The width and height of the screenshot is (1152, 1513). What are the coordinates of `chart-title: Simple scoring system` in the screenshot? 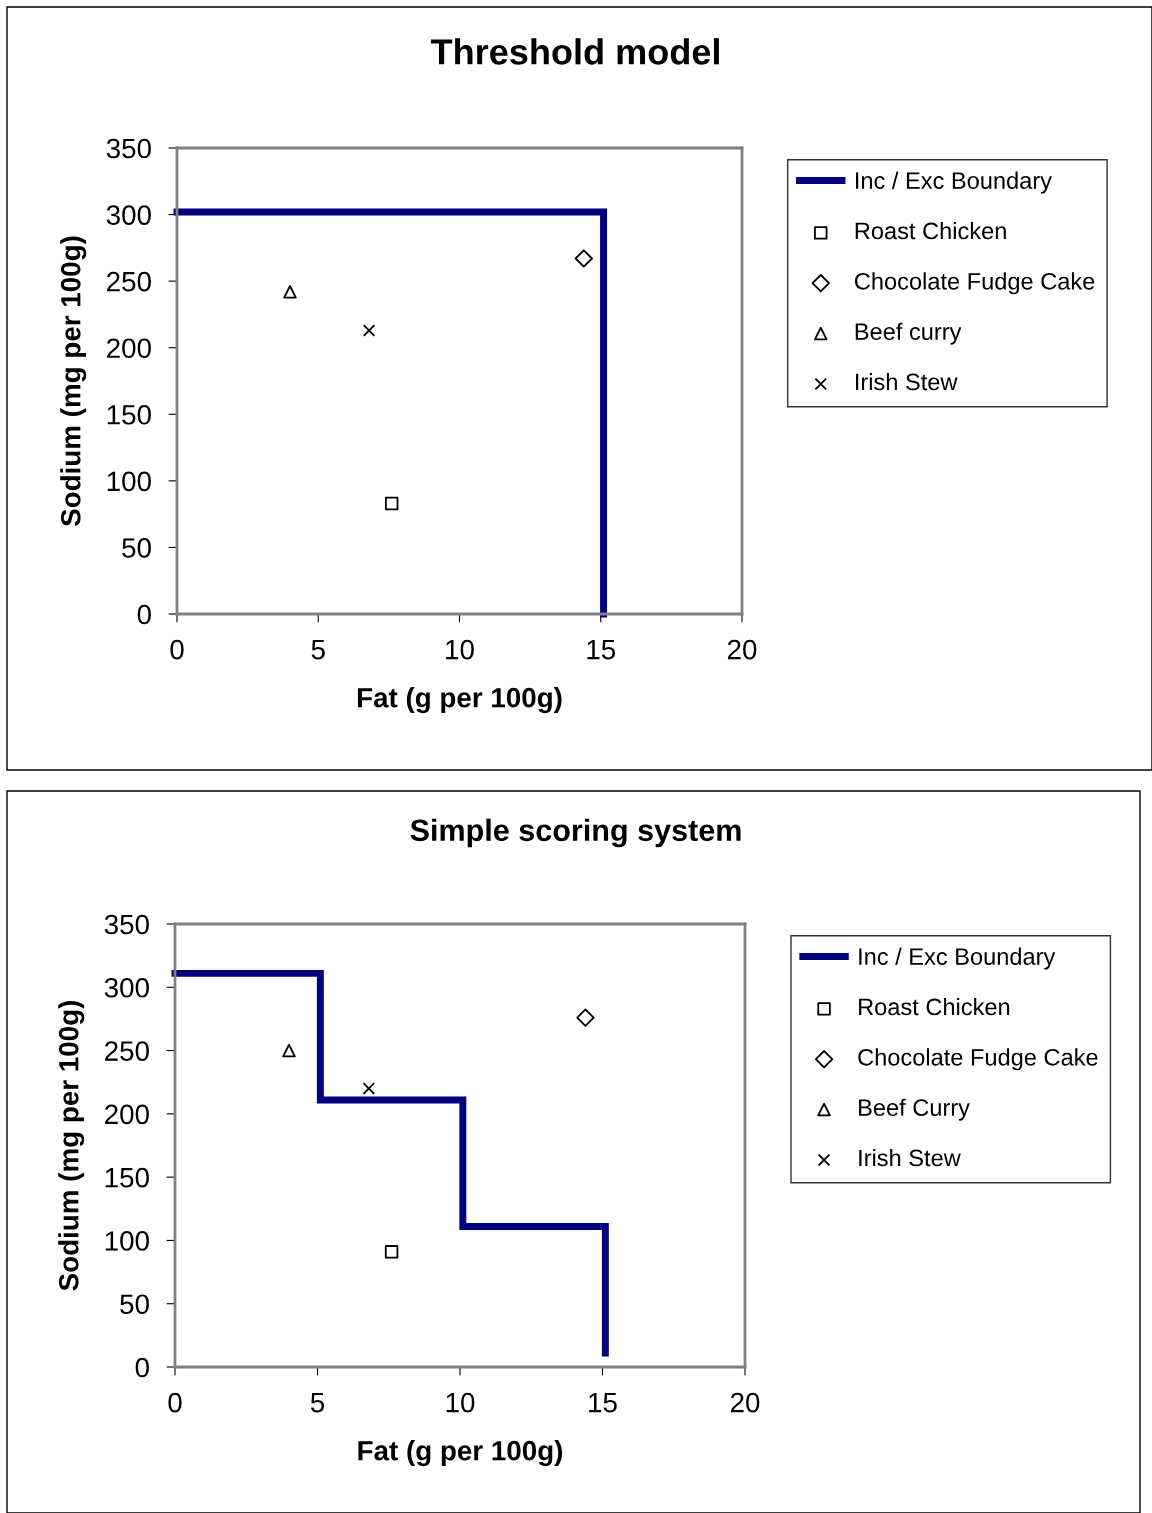 It's located at (575, 833).